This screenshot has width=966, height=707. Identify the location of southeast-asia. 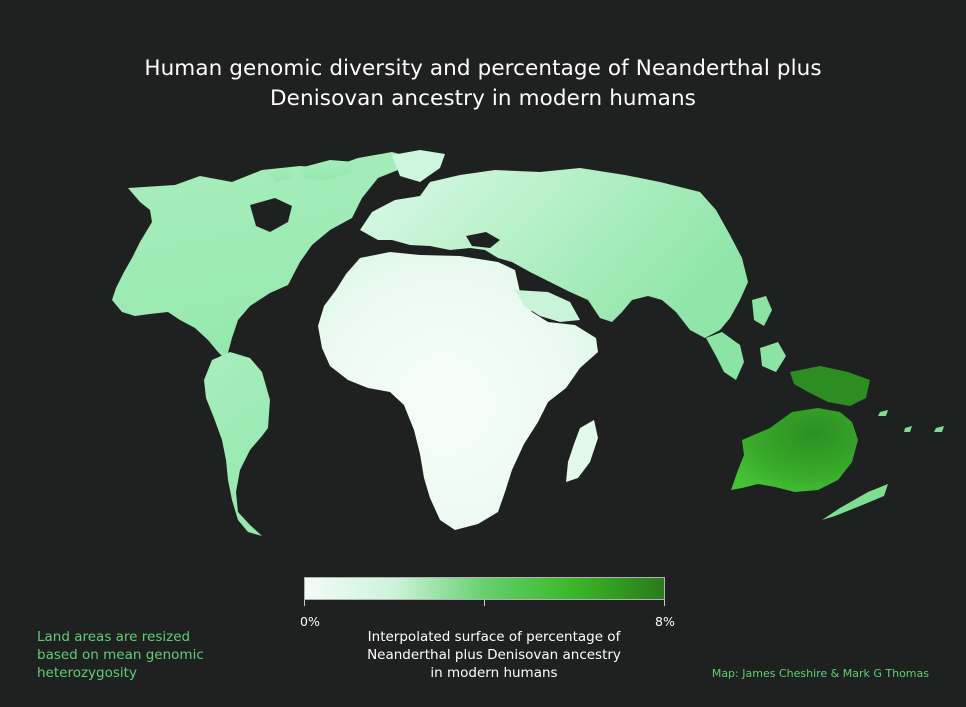
(746, 356).